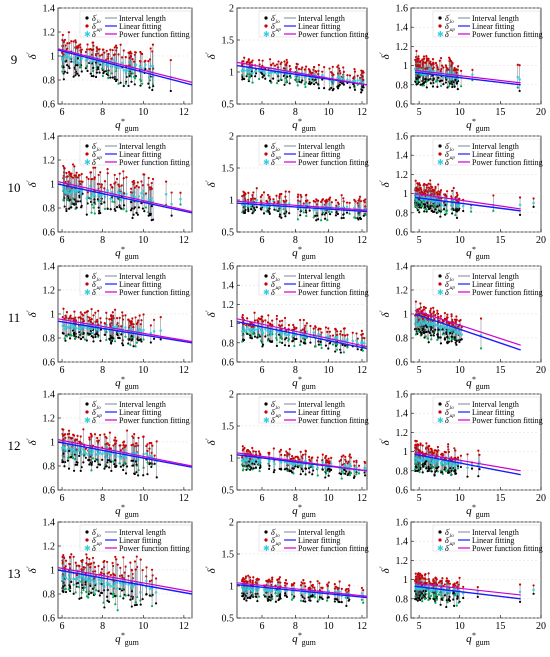 The height and width of the screenshot is (657, 550). I want to click on legend-symbol: δ′, so click(448, 292).